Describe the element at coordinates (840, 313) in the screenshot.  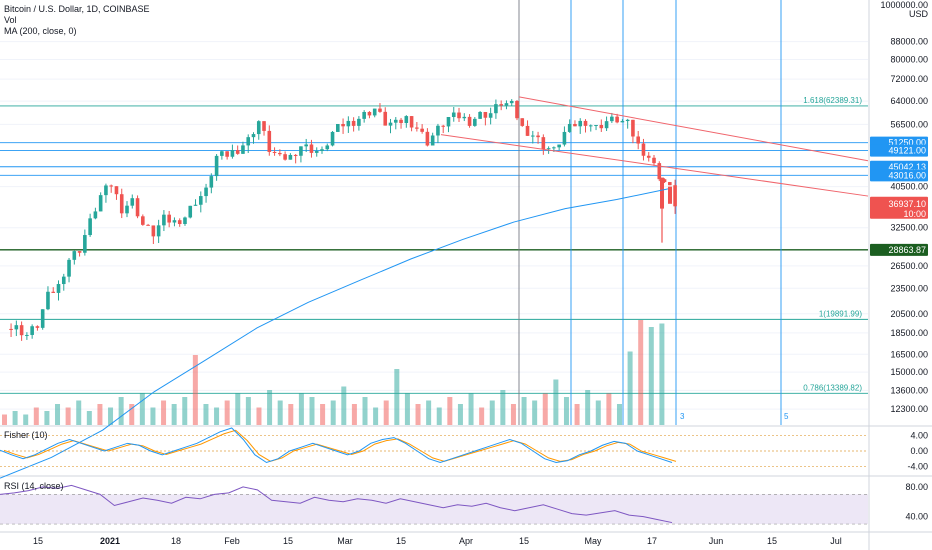
I see `level-label: 1(19891.99)` at that location.